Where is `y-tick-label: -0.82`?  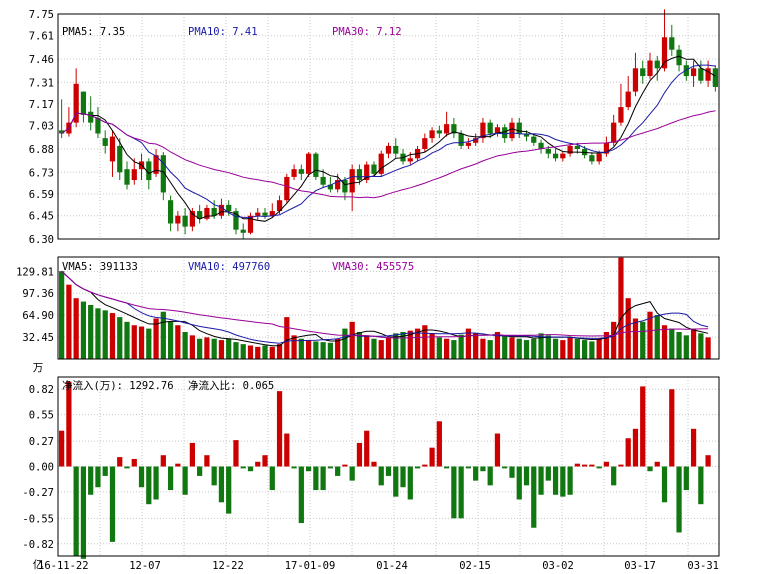
y-tick-label: -0.82 is located at coordinates (38, 545).